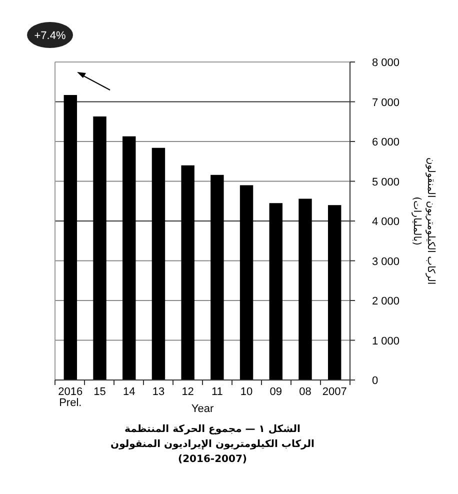 This screenshot has height=494, width=458. I want to click on y-tick-label: 4 000, so click(386, 222).